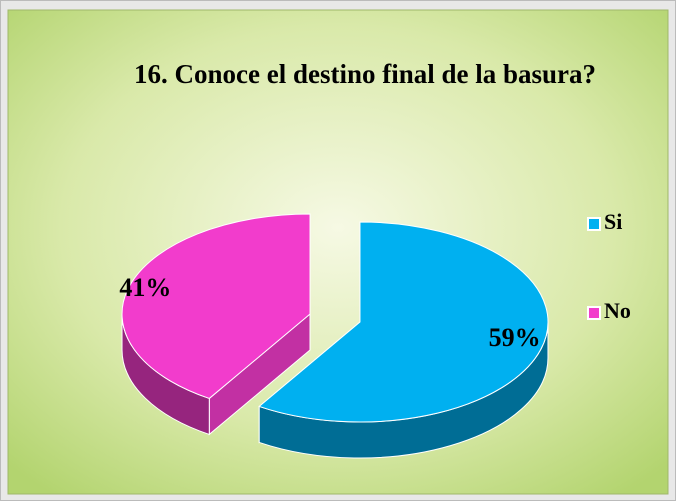  I want to click on slice-top, so click(216, 306).